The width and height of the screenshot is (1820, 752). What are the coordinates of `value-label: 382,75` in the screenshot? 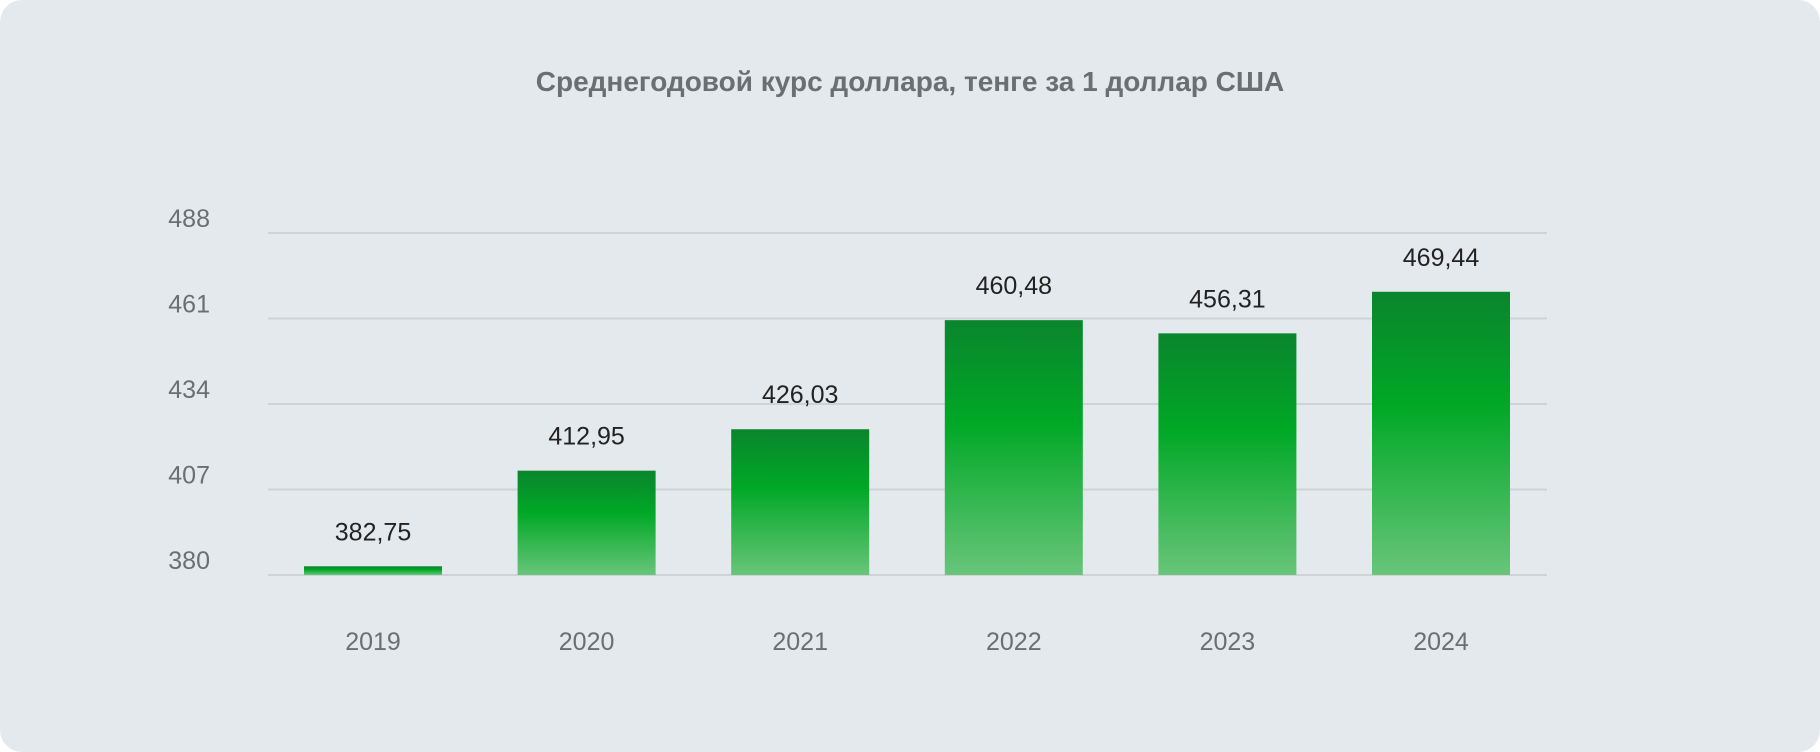 It's located at (373, 532).